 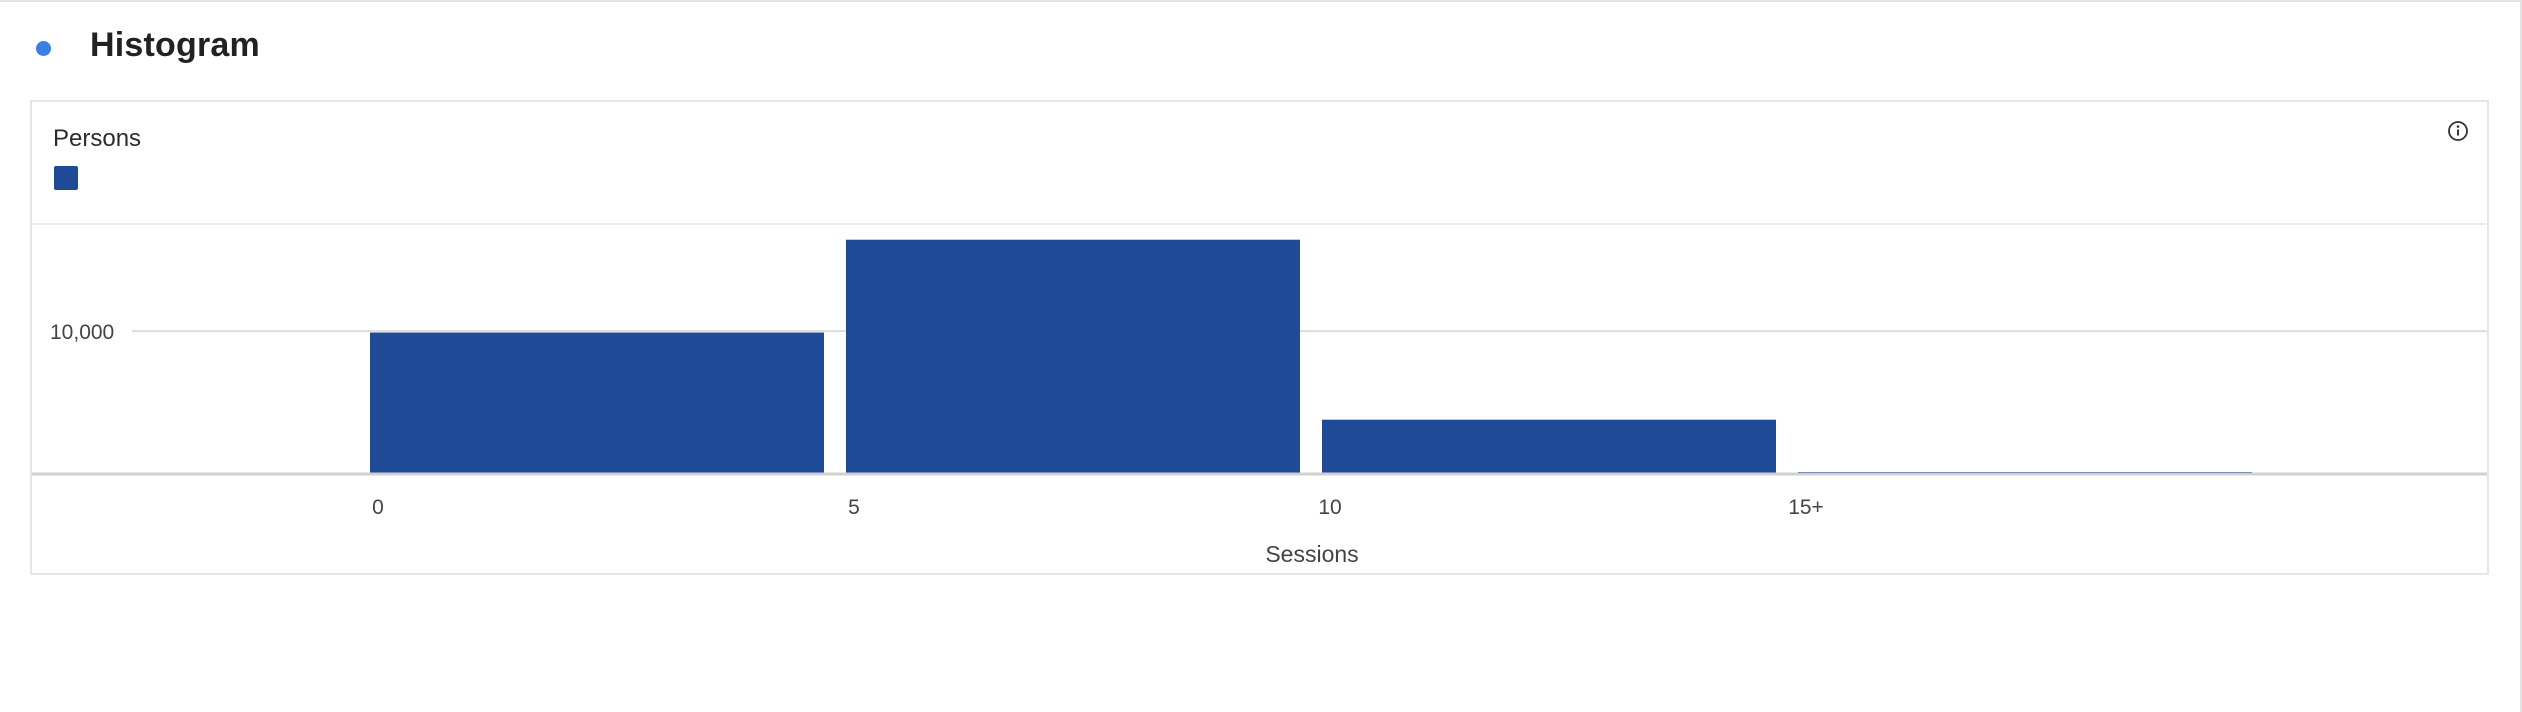 What do you see at coordinates (1329, 507) in the screenshot?
I see `x-tick-label: 10` at bounding box center [1329, 507].